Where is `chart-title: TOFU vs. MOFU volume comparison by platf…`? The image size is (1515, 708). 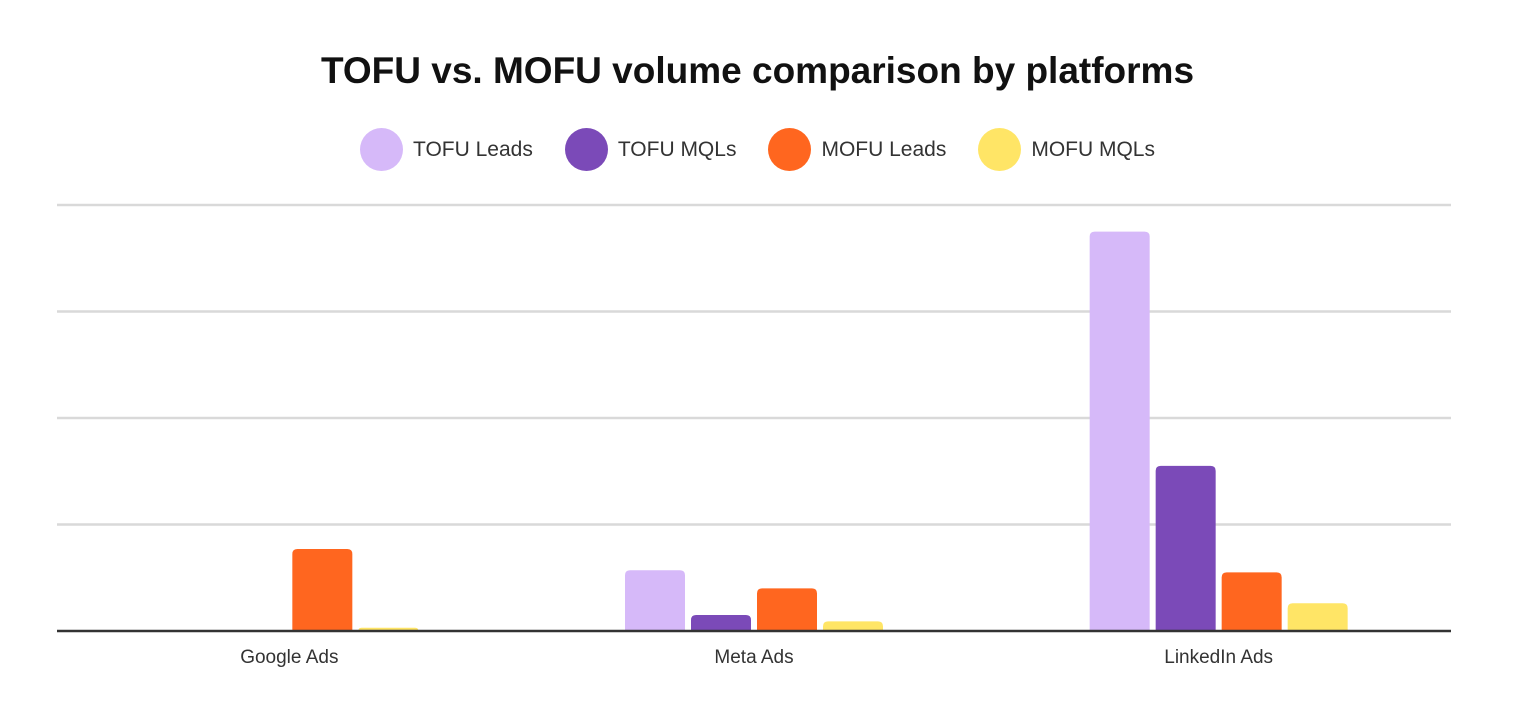
chart-title: TOFU vs. MOFU volume comparison by platf… is located at coordinates (757, 70).